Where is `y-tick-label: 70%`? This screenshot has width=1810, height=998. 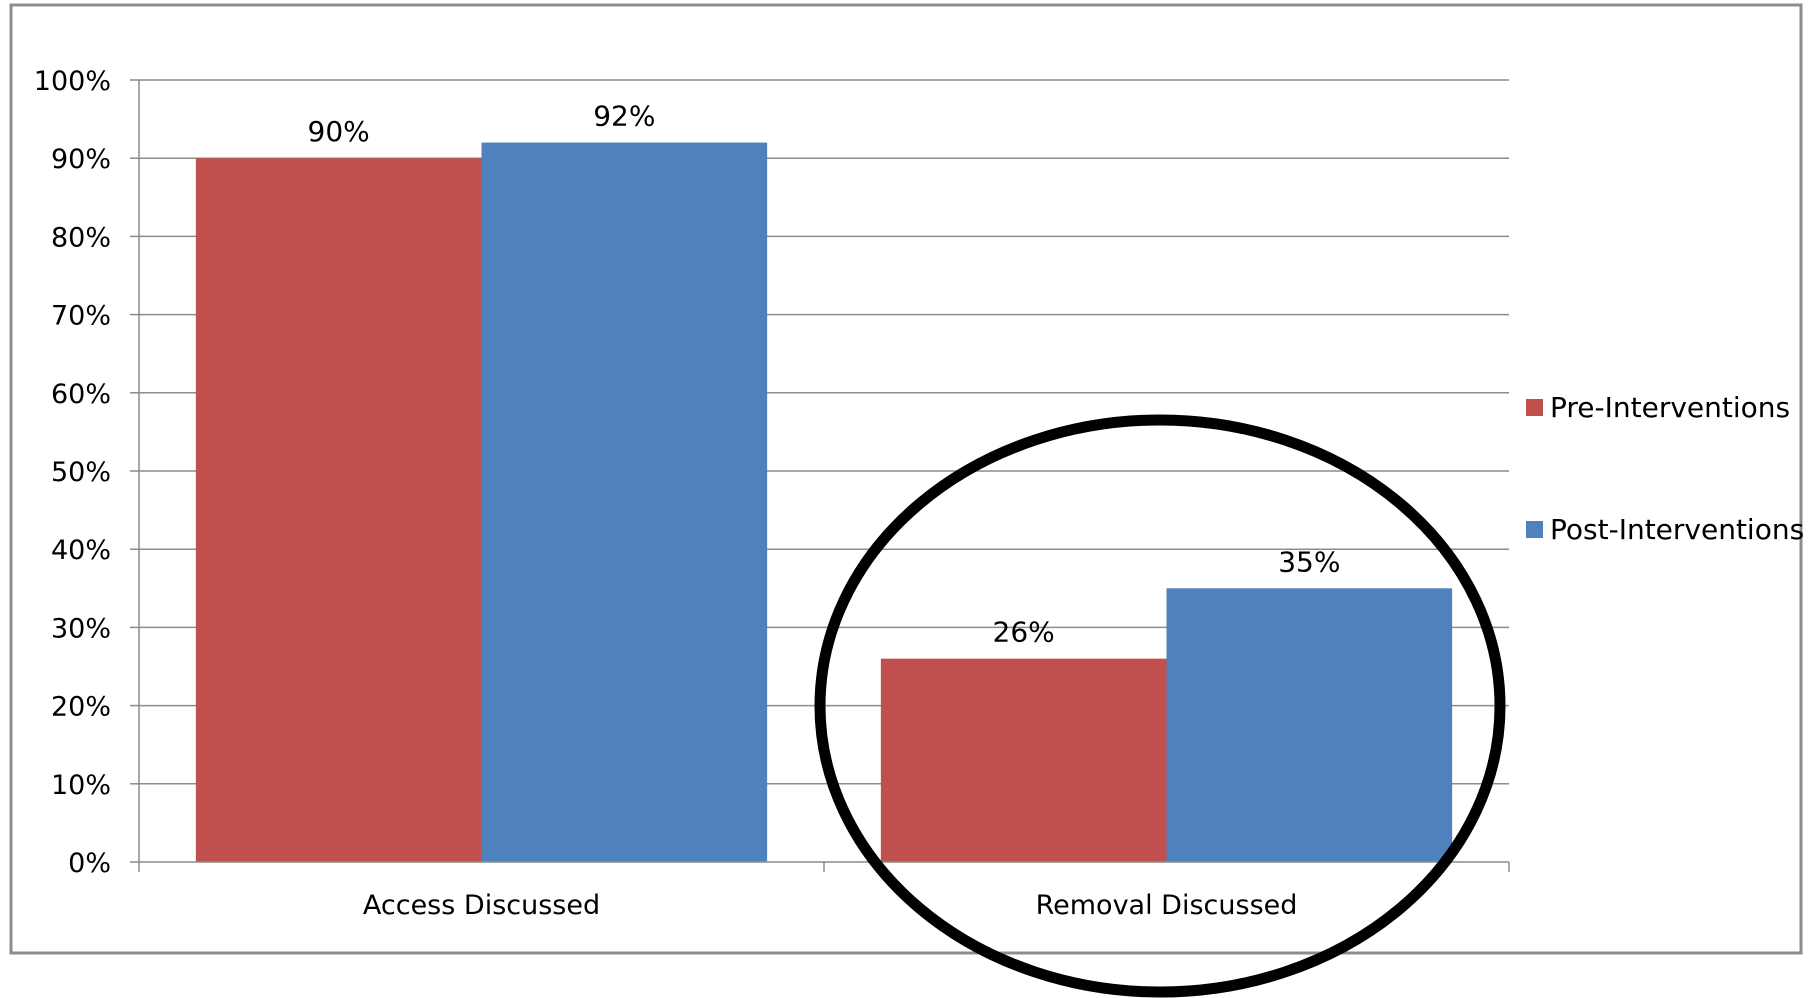
y-tick-label: 70% is located at coordinates (81, 316).